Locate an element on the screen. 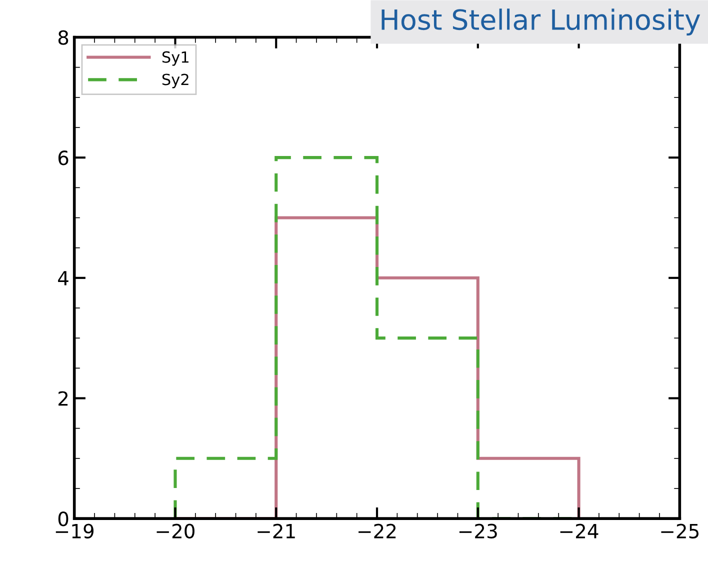  chart-title: Host Stellar Luminosity is located at coordinates (541, 22).